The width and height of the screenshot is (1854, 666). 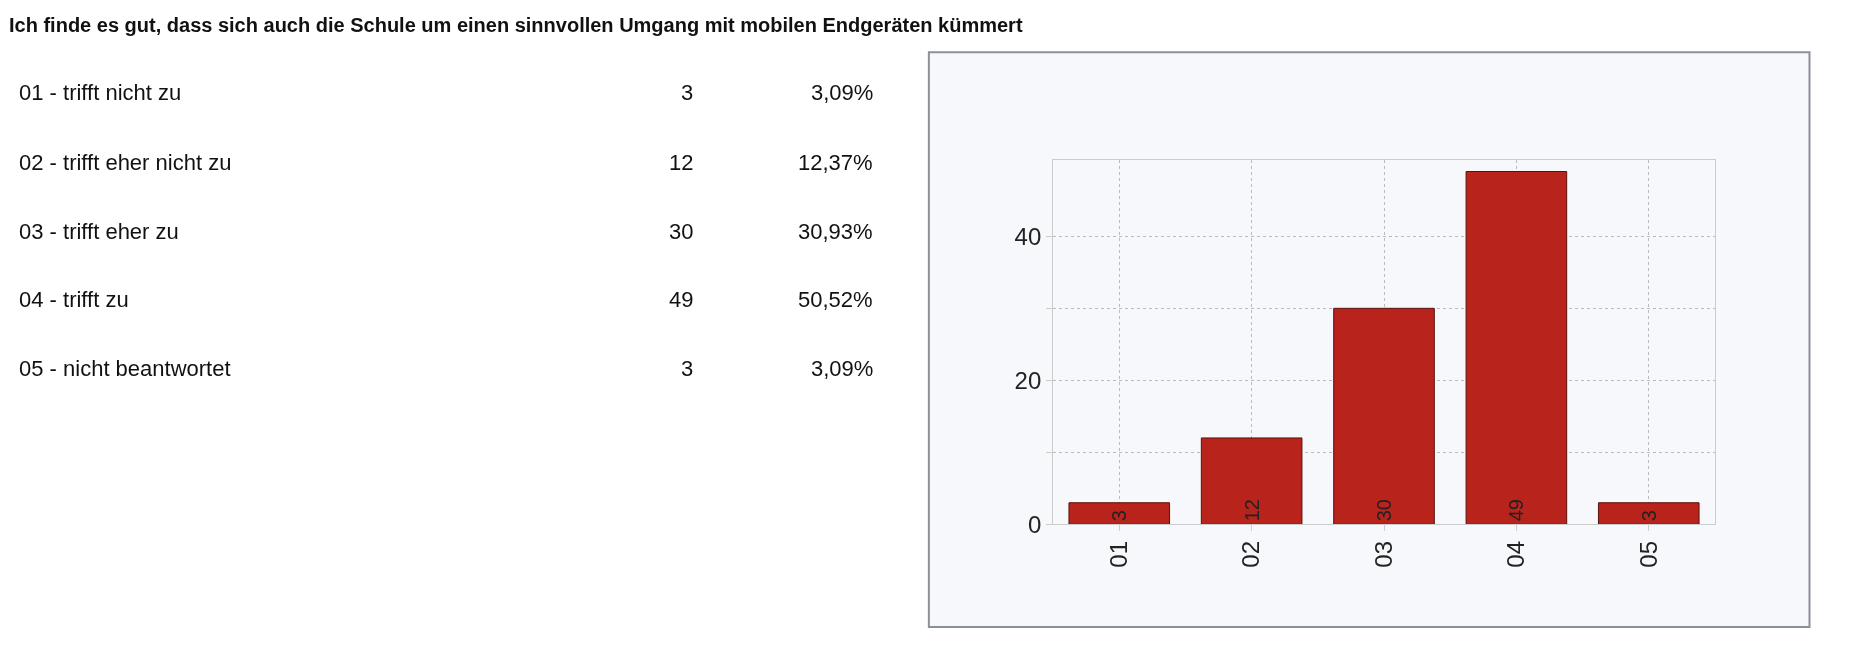 I want to click on text: 30,93%, so click(x=835, y=231).